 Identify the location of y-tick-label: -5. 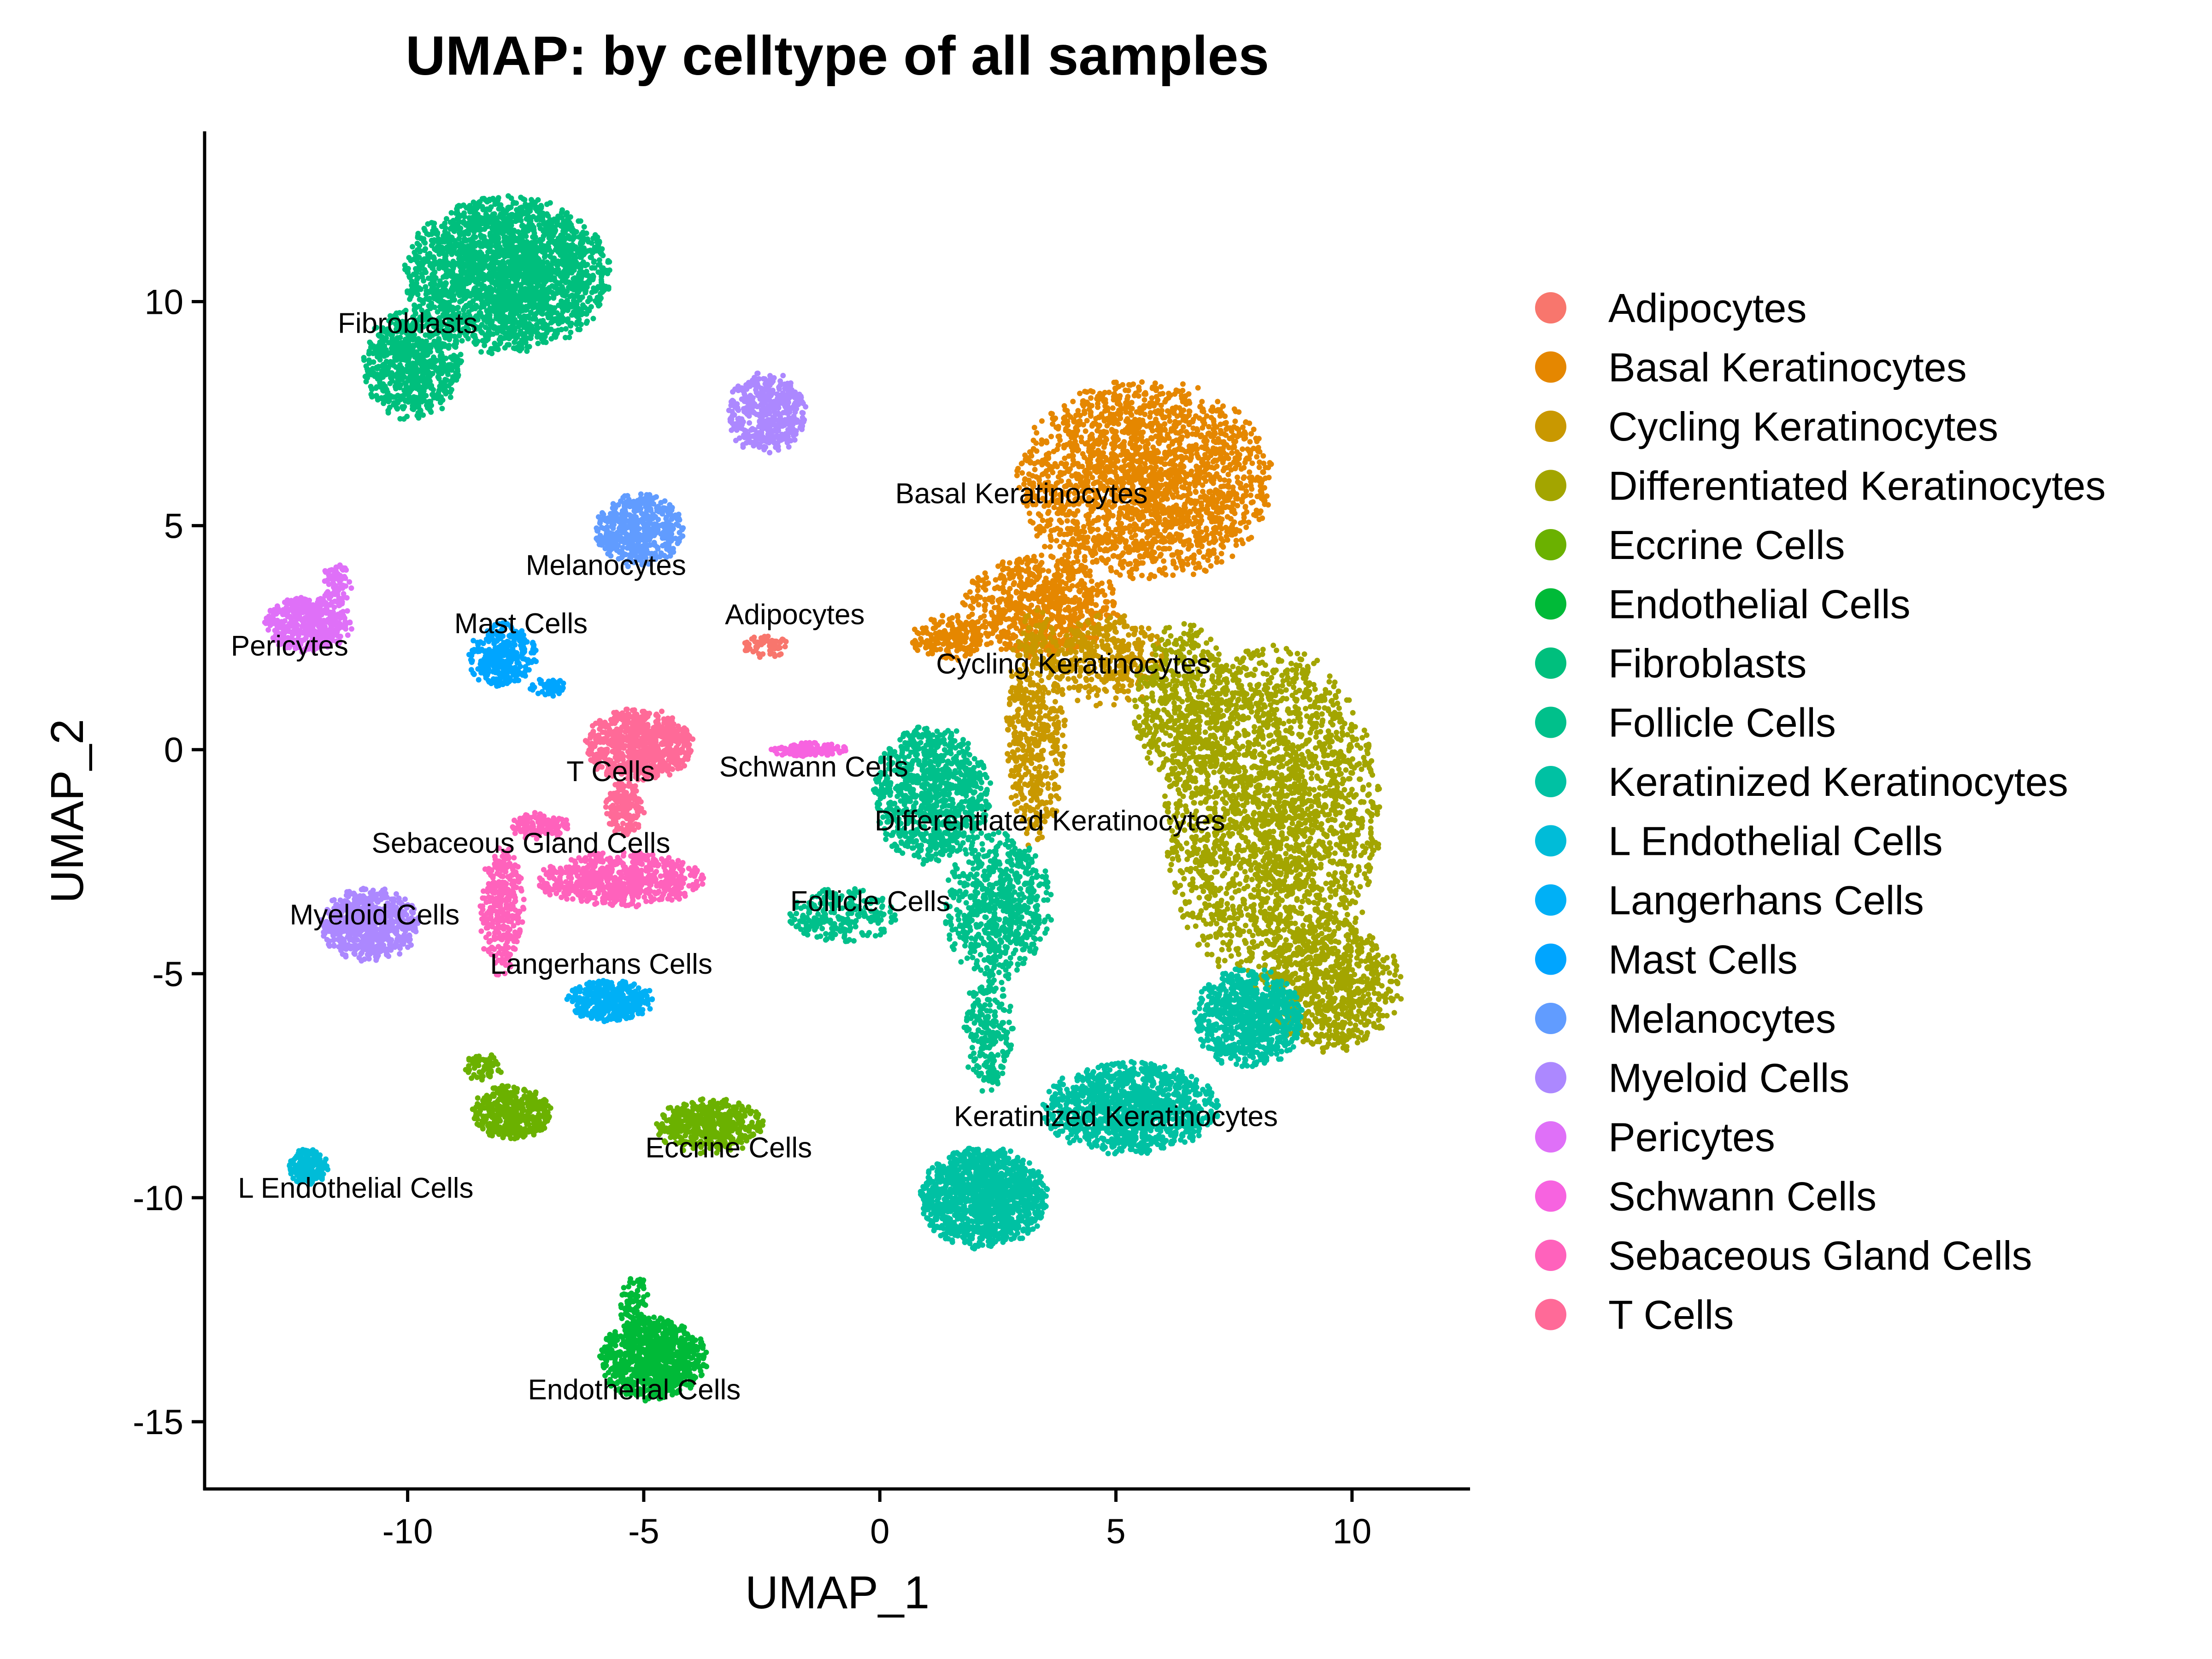
(167, 974).